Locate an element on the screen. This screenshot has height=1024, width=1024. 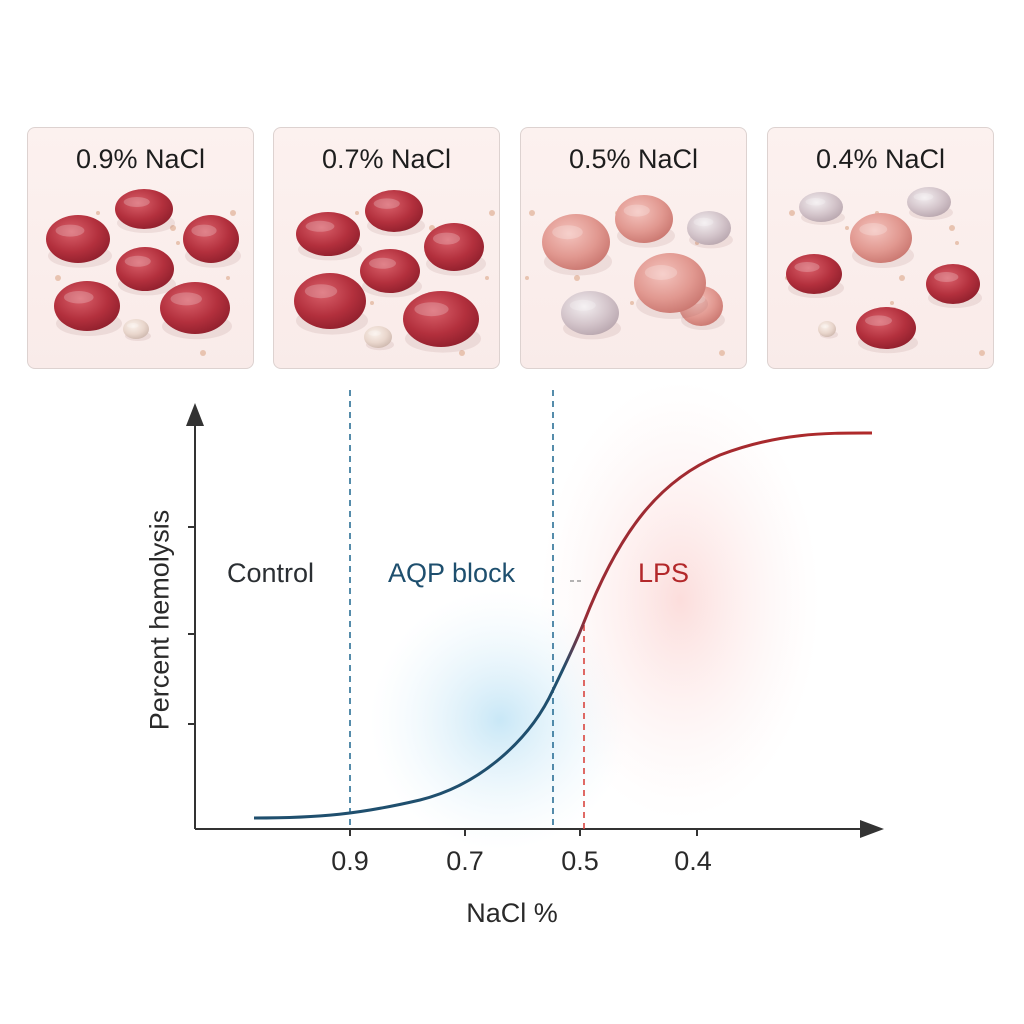
region-label-lps: LPS is located at coordinates (664, 573).